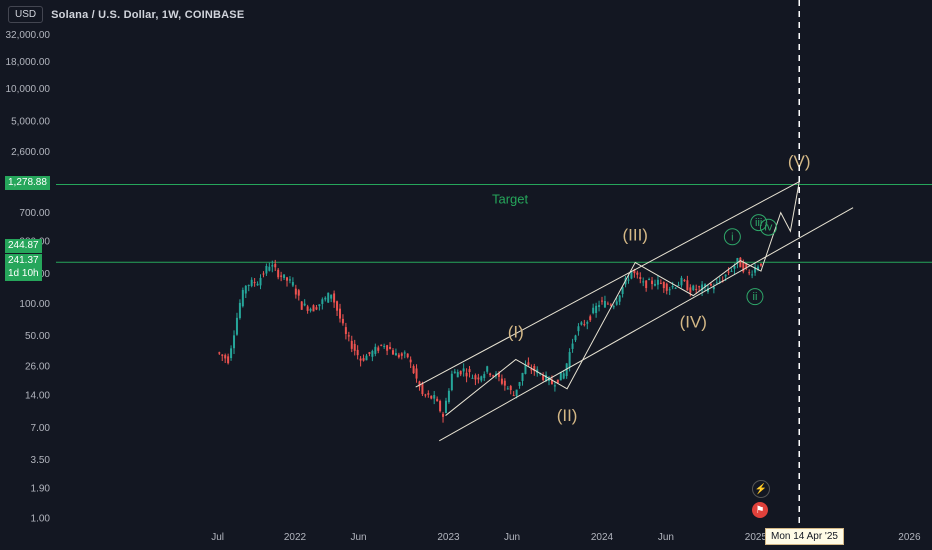  I want to click on last-price-tag: 241.37, so click(23, 261).